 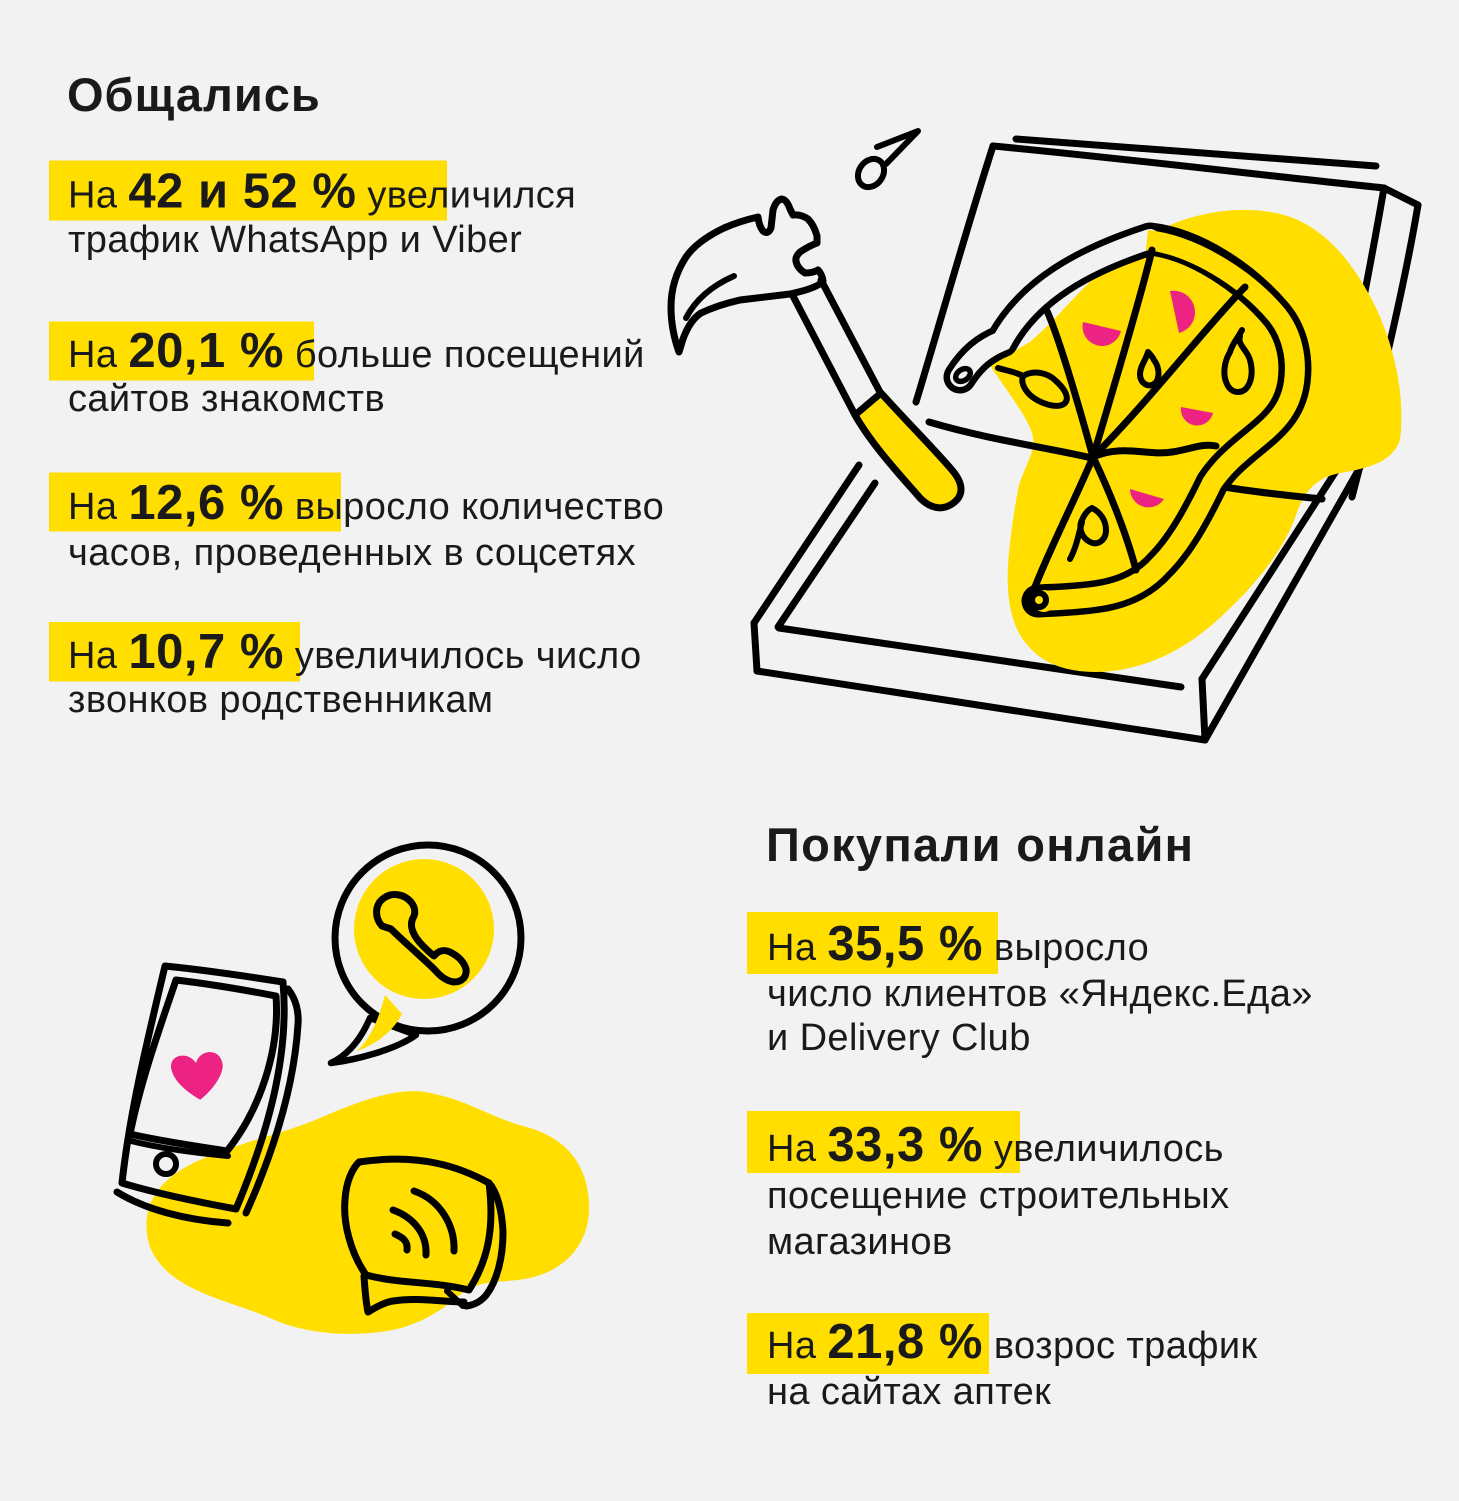 What do you see at coordinates (980, 844) in the screenshot?
I see `svg-text: Покупали онлайн` at bounding box center [980, 844].